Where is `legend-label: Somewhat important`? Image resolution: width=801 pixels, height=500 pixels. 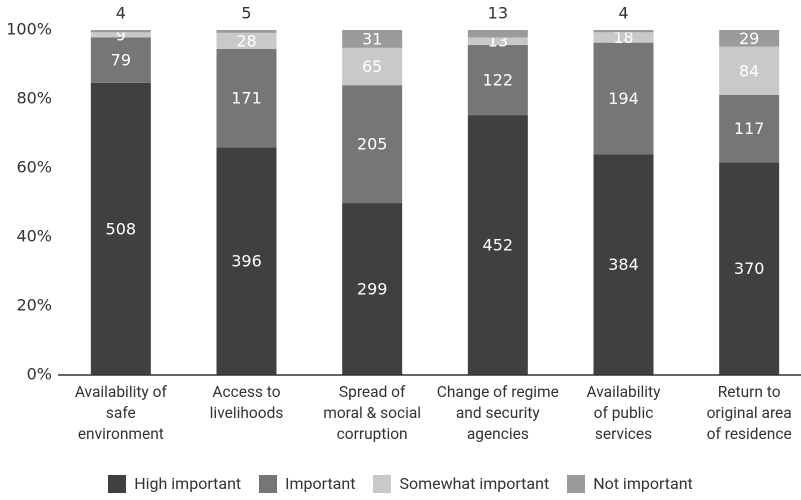
legend-label: Somewhat important is located at coordinates (474, 483).